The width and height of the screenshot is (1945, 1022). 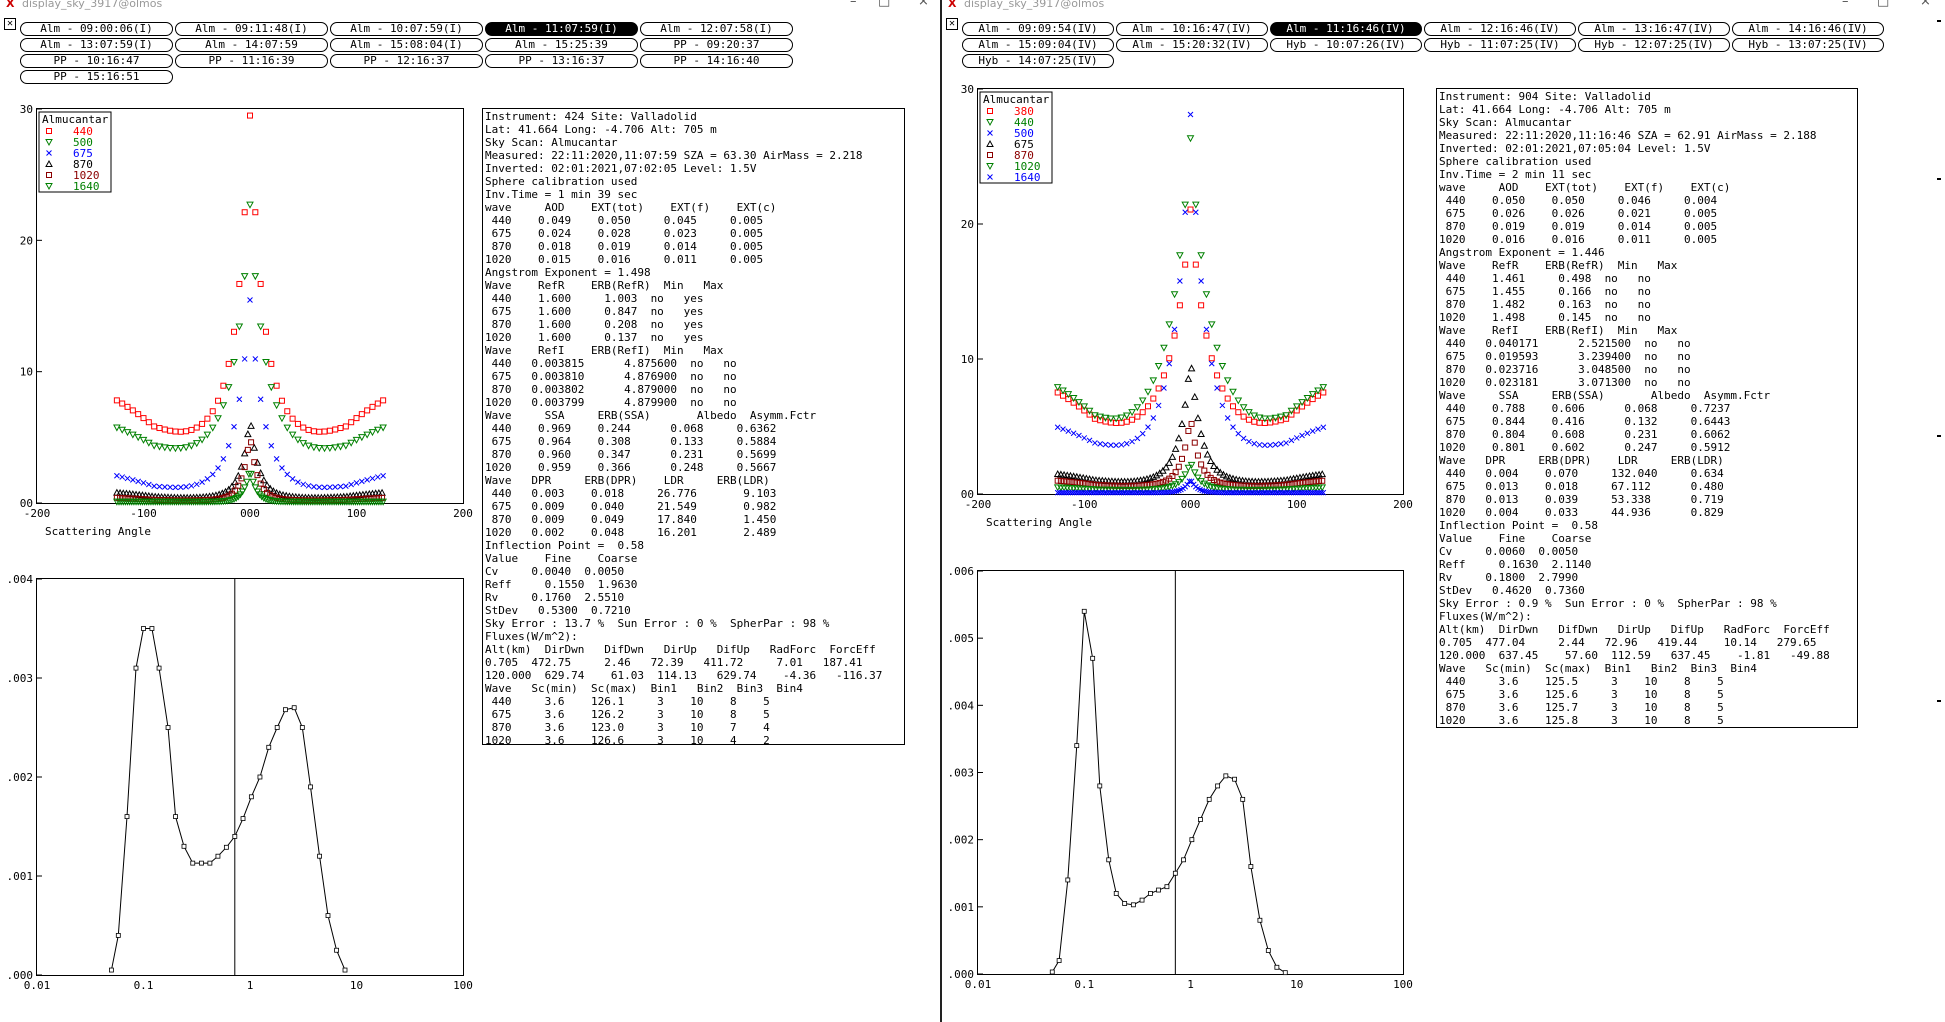 I want to click on scan-button: Hyb - 13:07:25(IV), so click(x=1808, y=45).